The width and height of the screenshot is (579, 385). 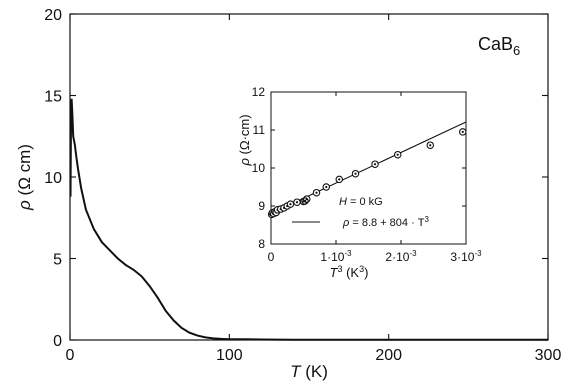 What do you see at coordinates (57, 341) in the screenshot?
I see `main-y-tick-label: 0` at bounding box center [57, 341].